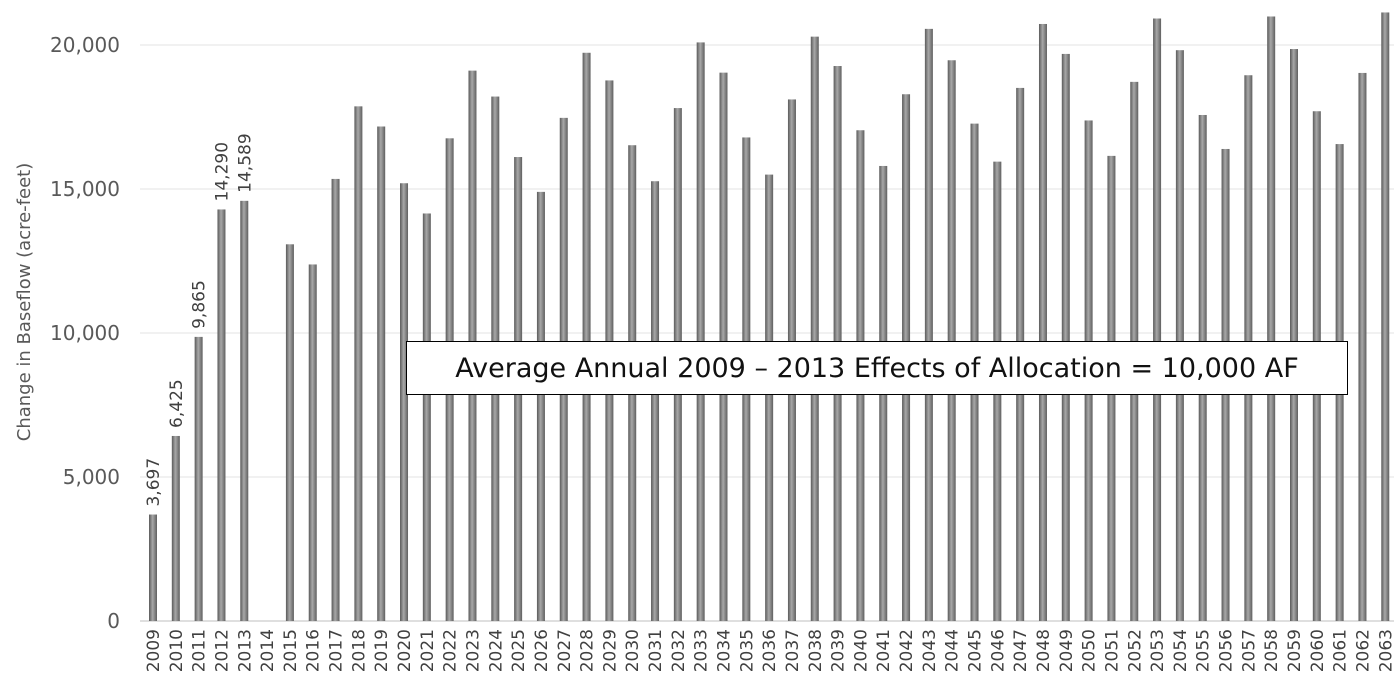 This screenshot has height=691, width=1394. I want to click on x-tick-label: 2023, so click(473, 650).